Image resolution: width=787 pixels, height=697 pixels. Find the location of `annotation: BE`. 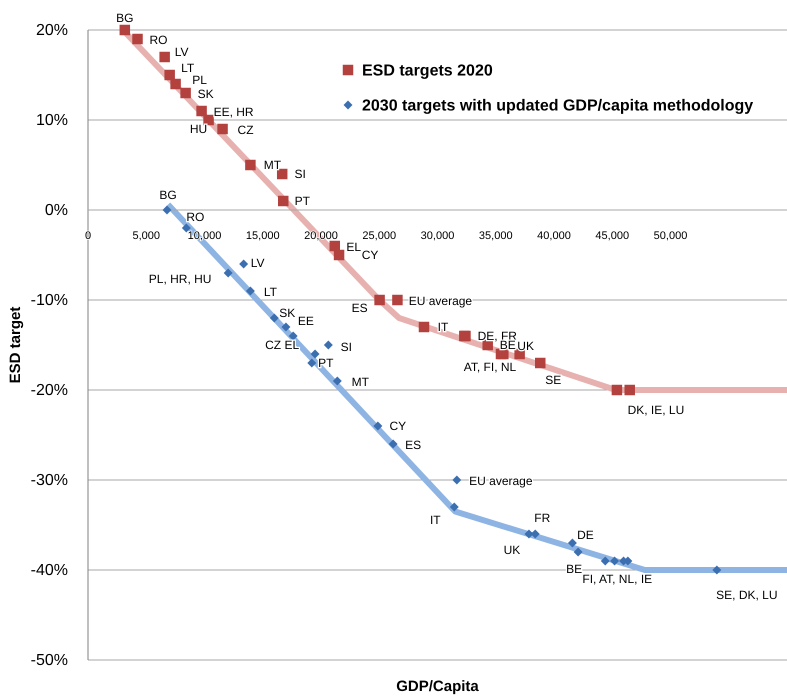

annotation: BE is located at coordinates (574, 569).